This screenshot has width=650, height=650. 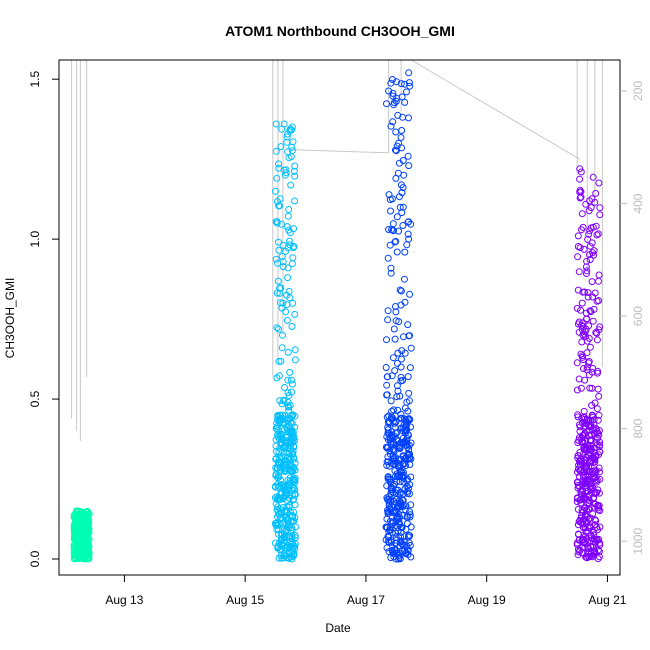 What do you see at coordinates (43, 319) in the screenshot?
I see `y-axis: 0.0 0.5 1.0 1.5` at bounding box center [43, 319].